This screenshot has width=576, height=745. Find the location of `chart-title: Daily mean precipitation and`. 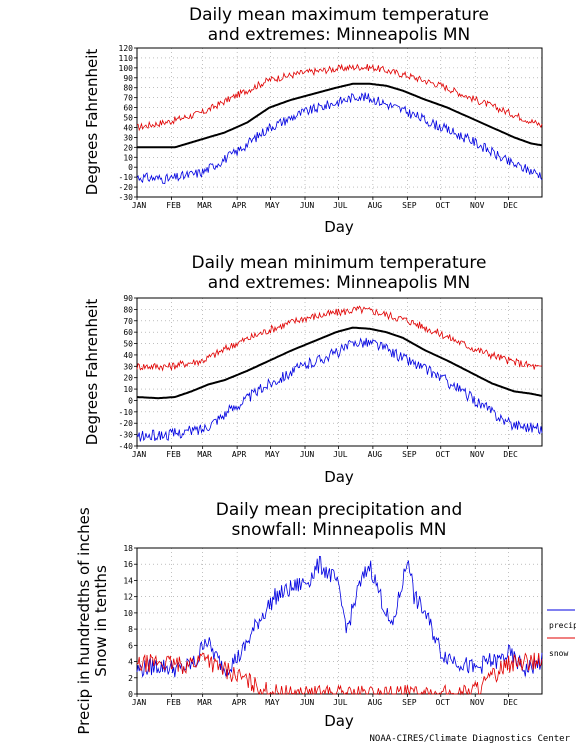

chart-title: Daily mean precipitation and is located at coordinates (339, 510).